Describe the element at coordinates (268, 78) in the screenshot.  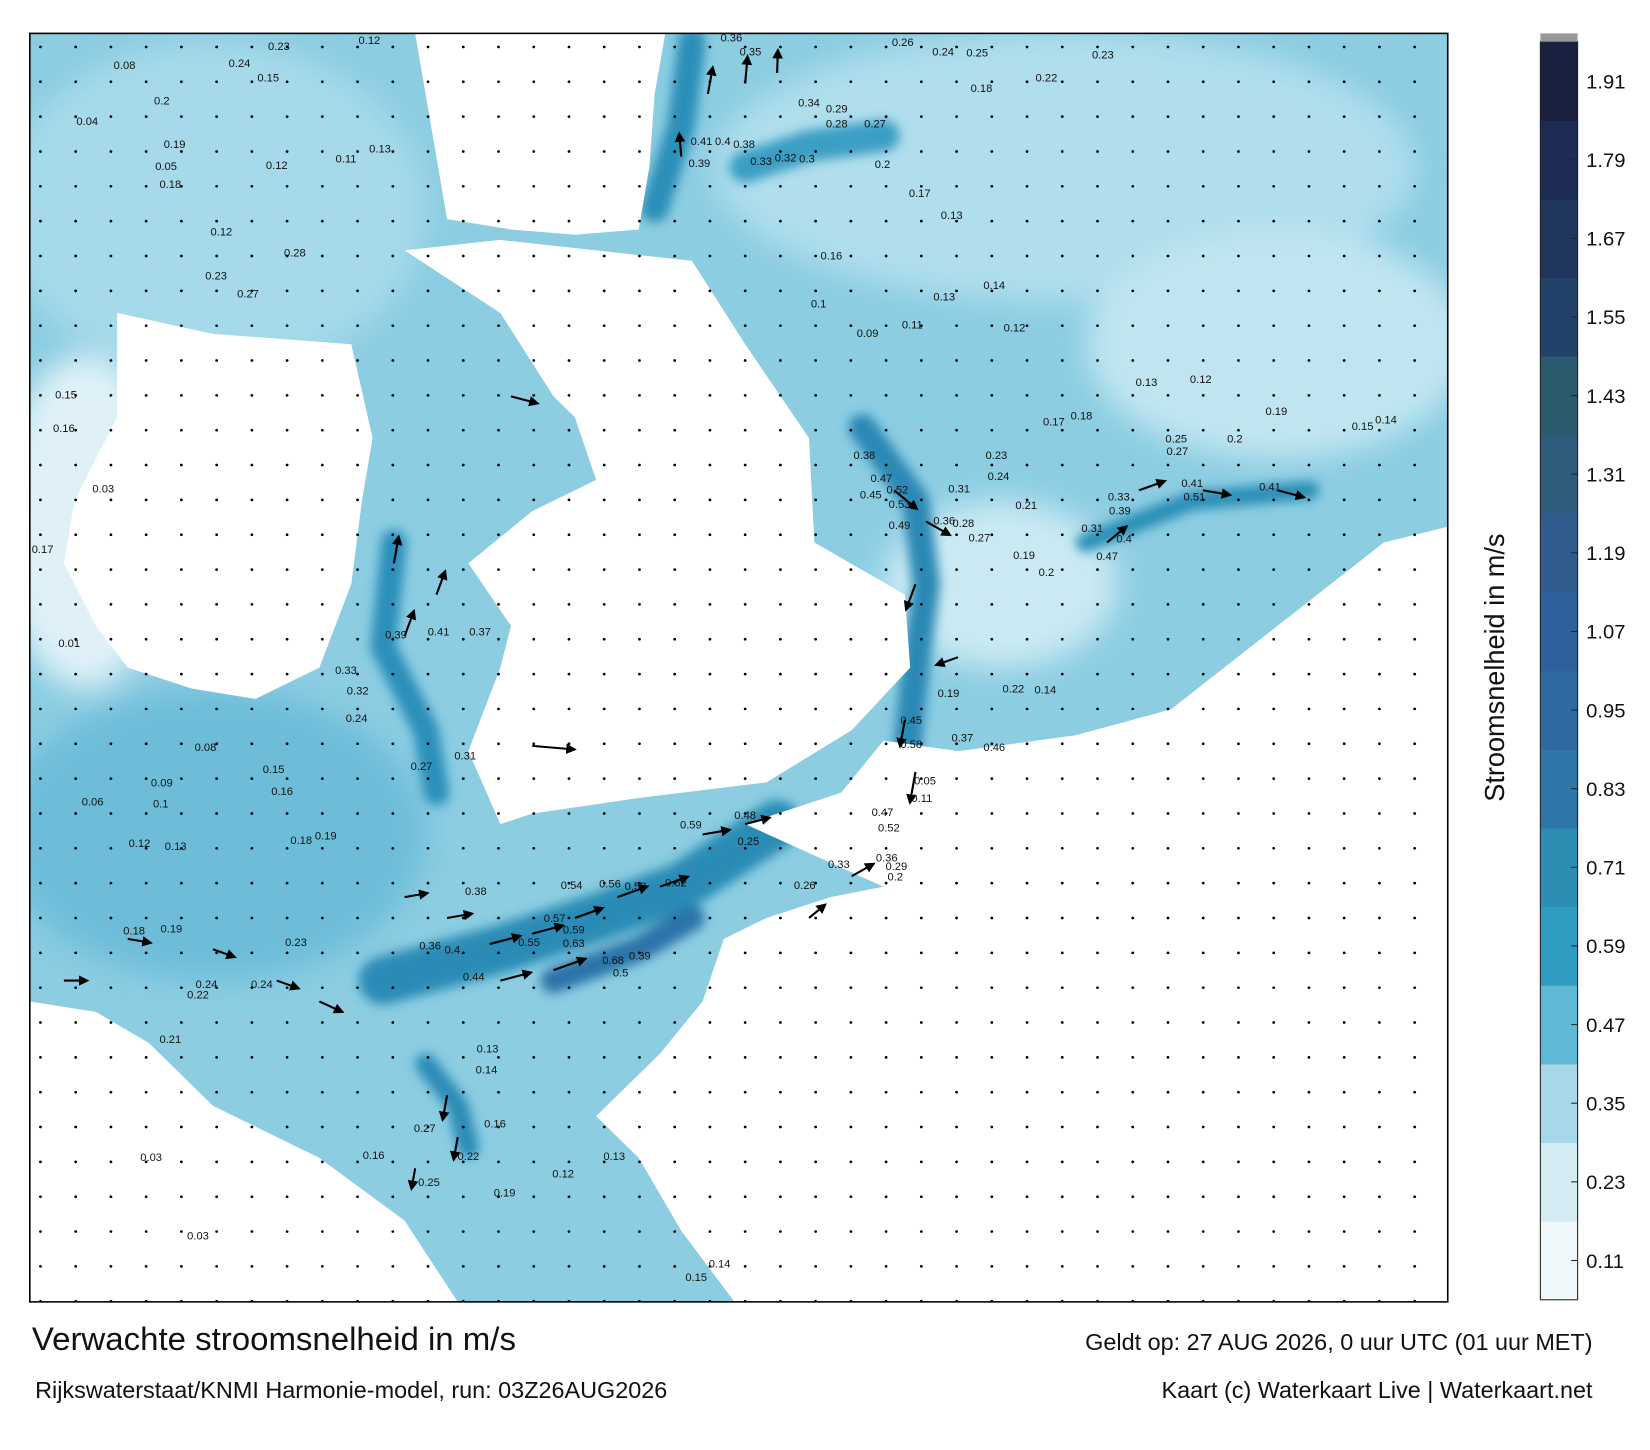
I see `speed-label: 0.15` at that location.